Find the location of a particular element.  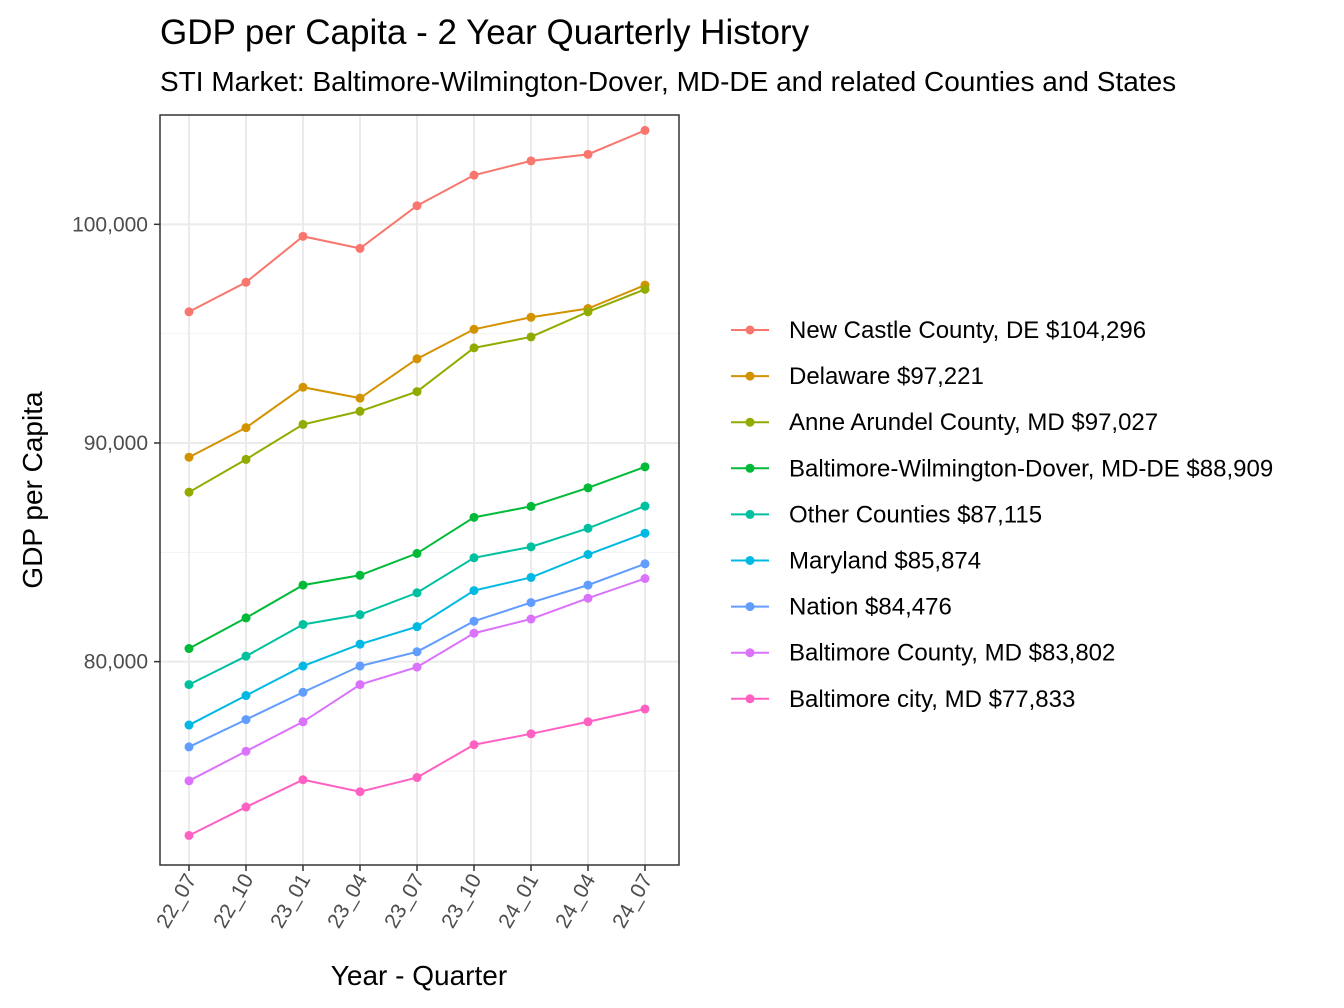

legend-label: Maryland $85,874 is located at coordinates (885, 561).